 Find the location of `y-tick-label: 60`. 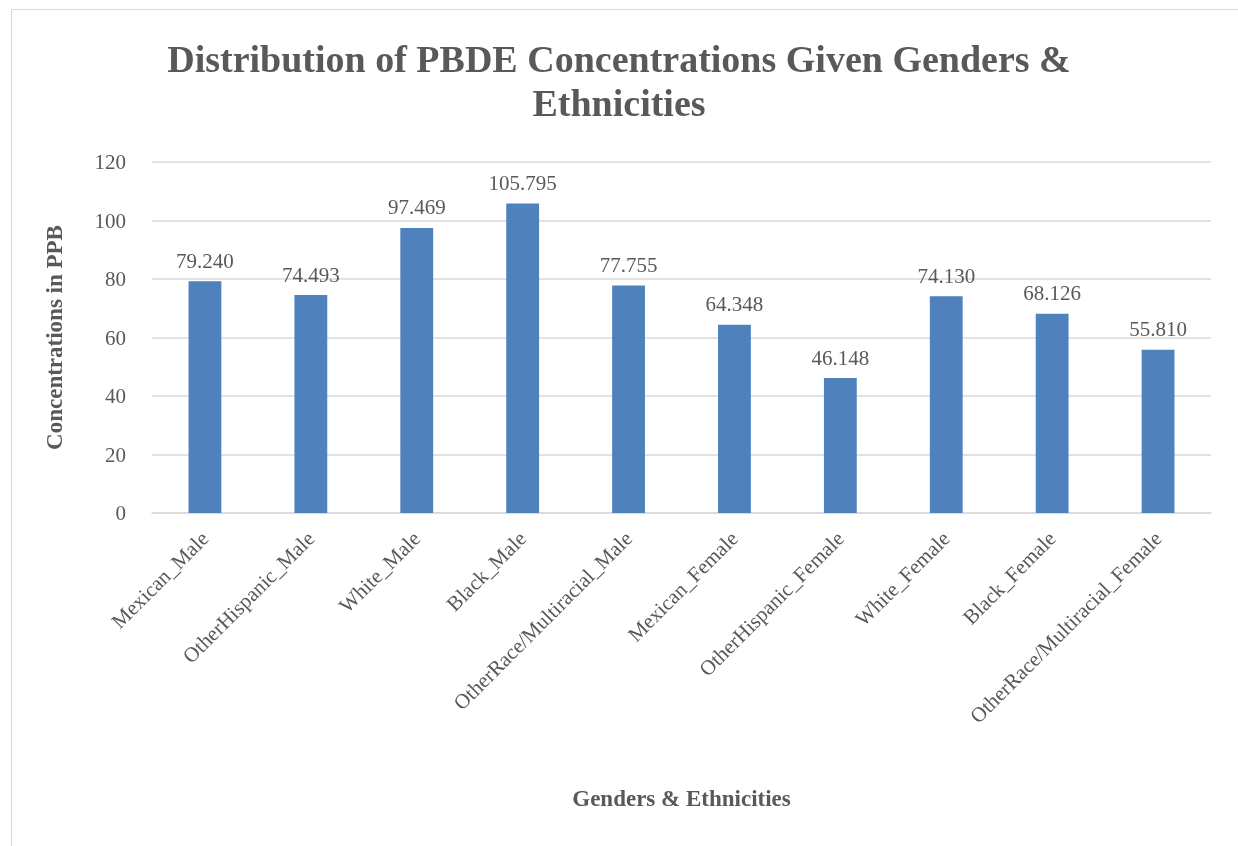

y-tick-label: 60 is located at coordinates (115, 337).